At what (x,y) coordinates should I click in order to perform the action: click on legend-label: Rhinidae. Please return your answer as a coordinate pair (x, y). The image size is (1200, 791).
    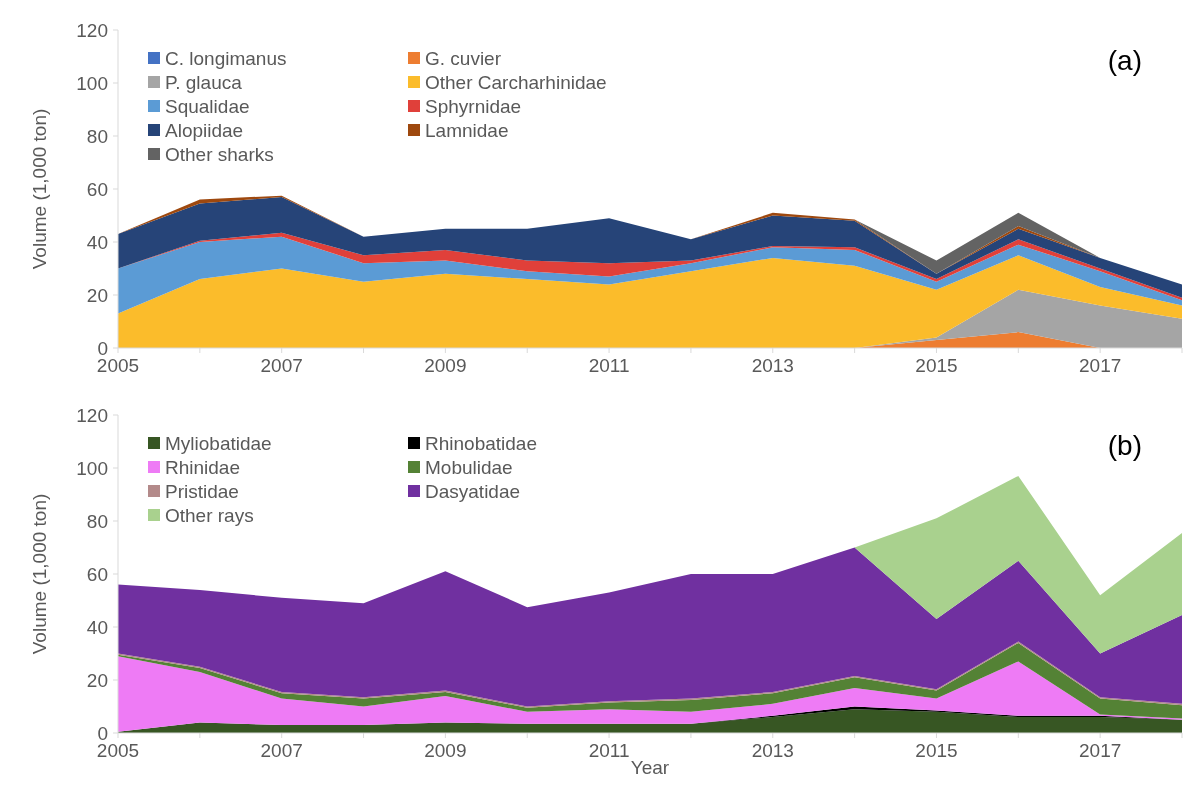
    Looking at the image, I should click on (202, 467).